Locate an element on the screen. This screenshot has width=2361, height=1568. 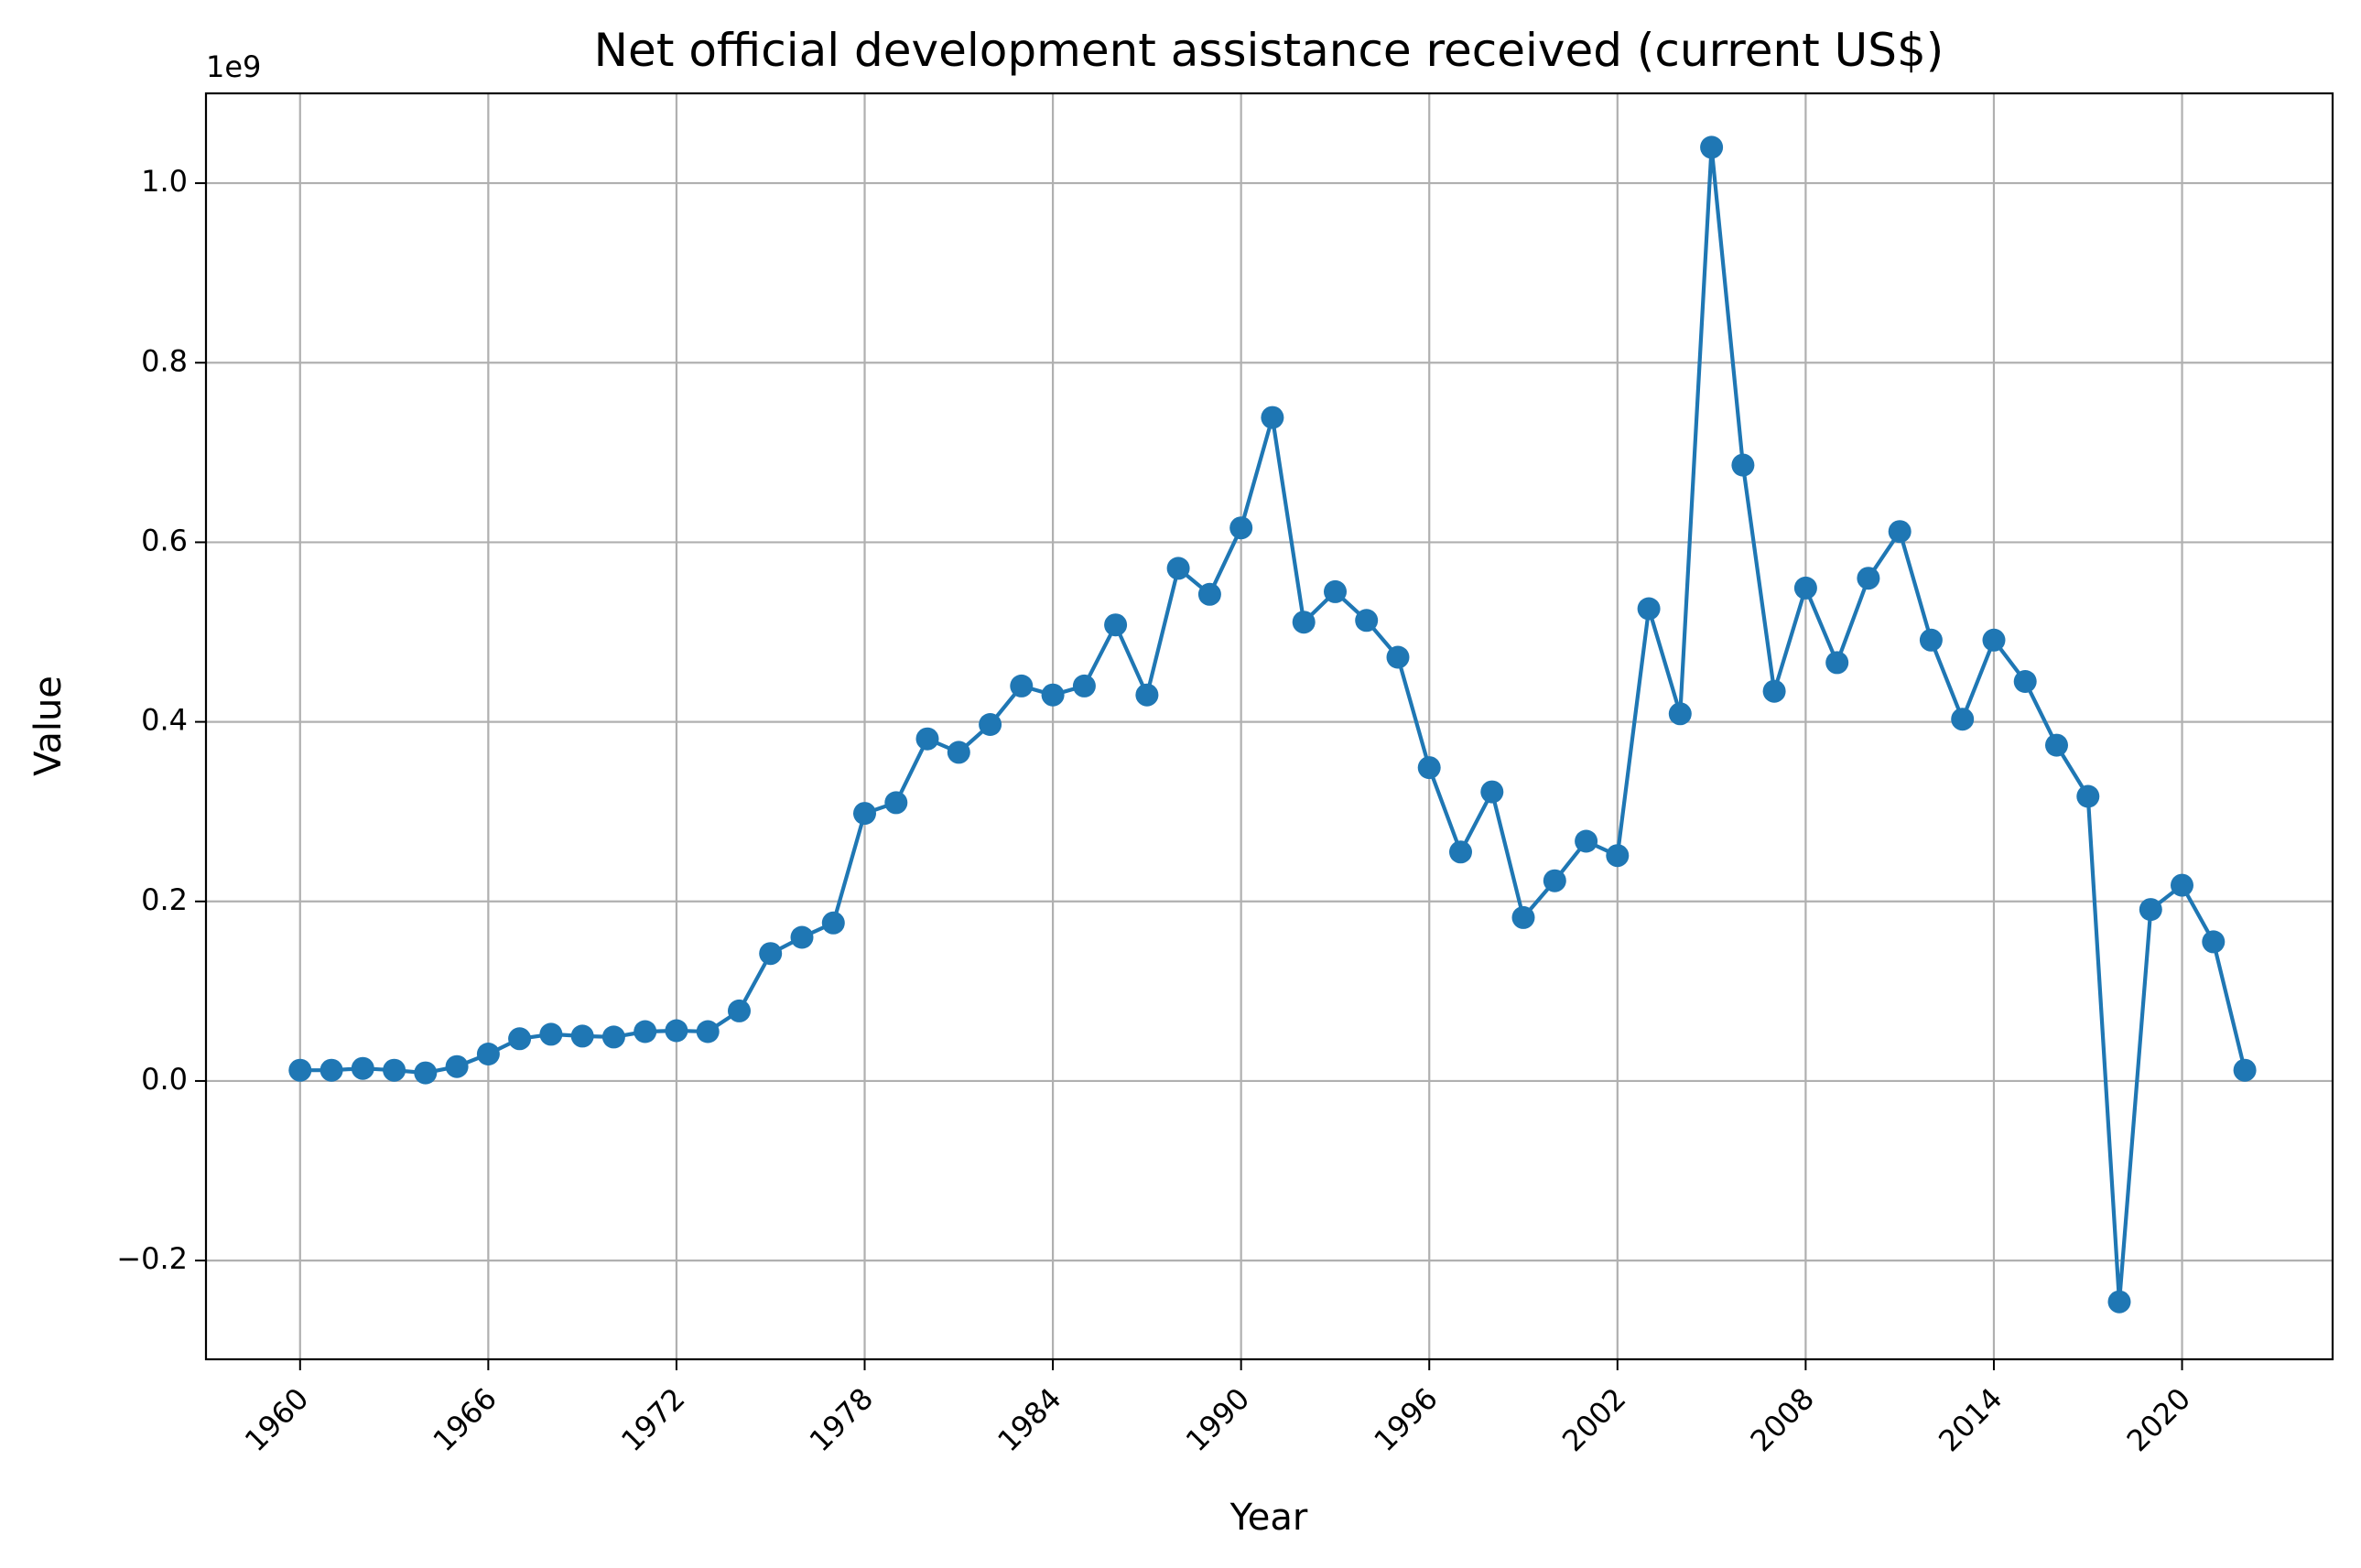
y-tick-label: 0.6 is located at coordinates (164, 540).